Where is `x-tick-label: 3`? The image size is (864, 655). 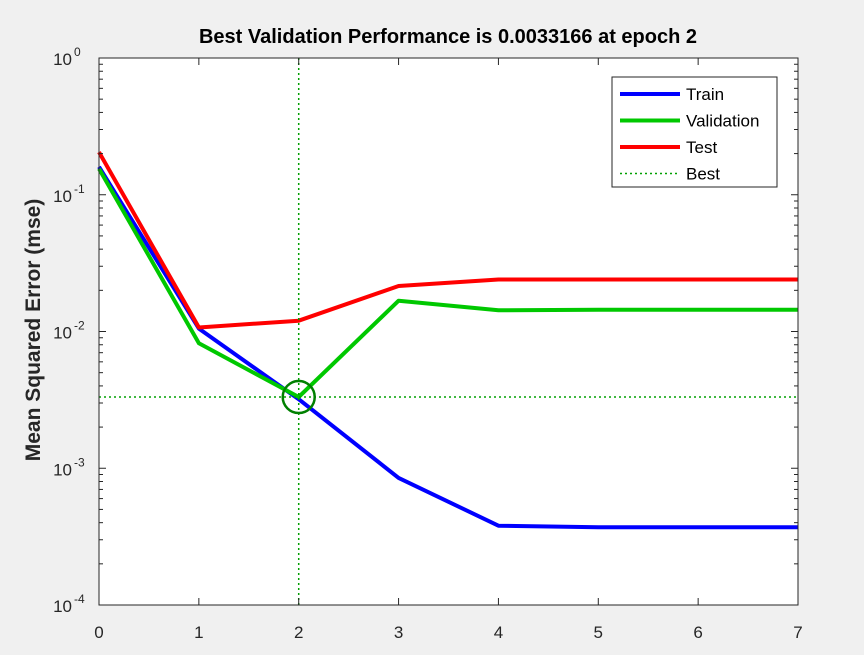 x-tick-label: 3 is located at coordinates (398, 632).